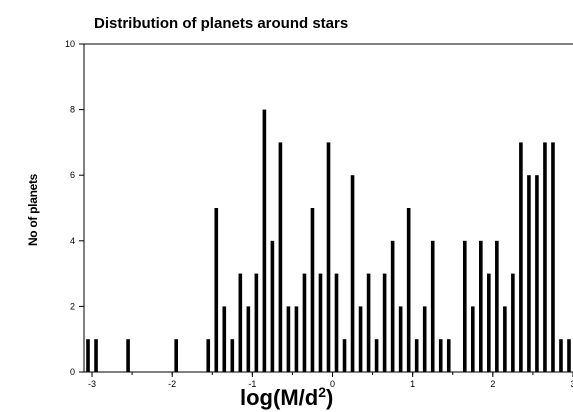 This screenshot has height=412, width=573. I want to click on x-tick-label: 1, so click(412, 384).